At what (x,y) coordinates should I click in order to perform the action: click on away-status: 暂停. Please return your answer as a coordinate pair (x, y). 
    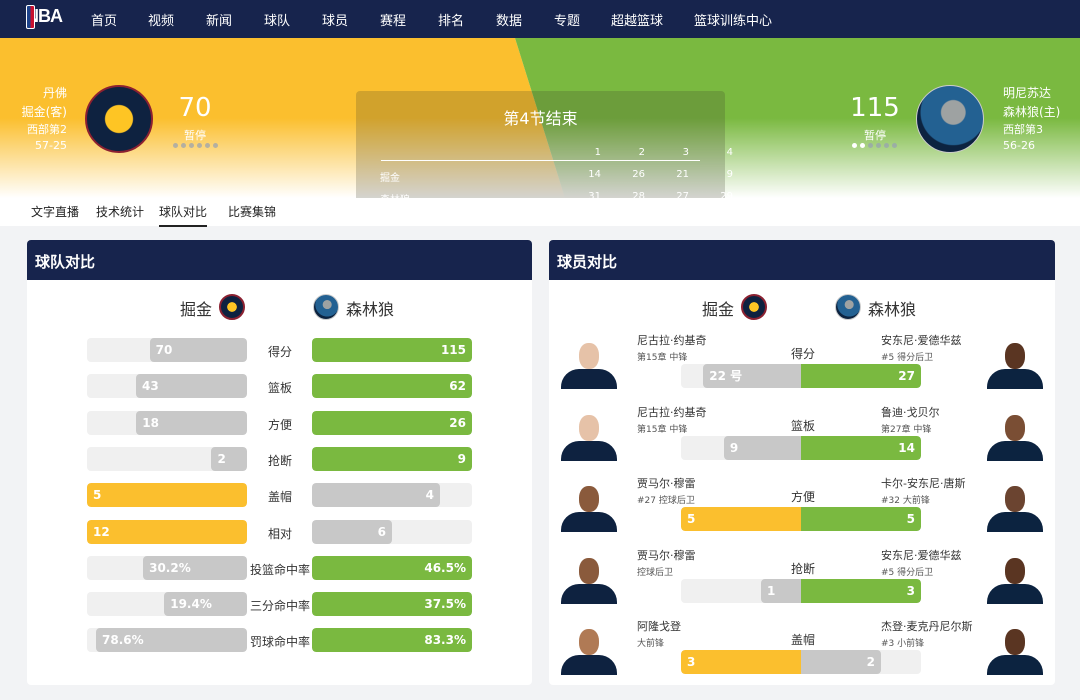
    Looking at the image, I should click on (195, 135).